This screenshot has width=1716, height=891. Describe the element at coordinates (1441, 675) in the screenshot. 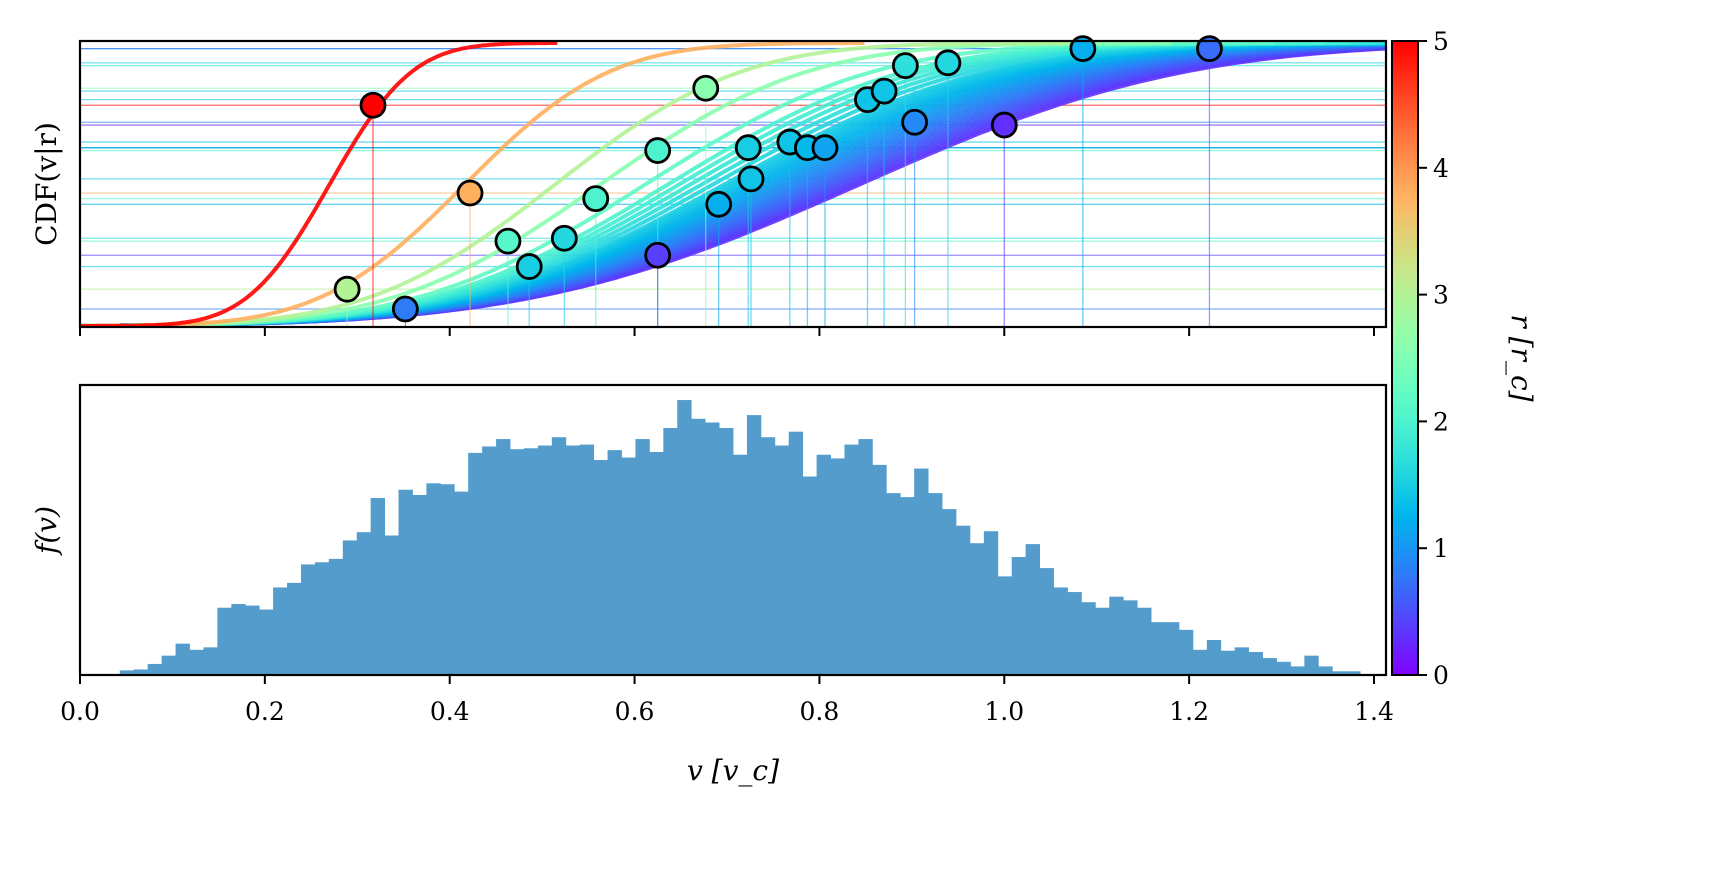

I see `colorbar-tick-label: 0` at that location.